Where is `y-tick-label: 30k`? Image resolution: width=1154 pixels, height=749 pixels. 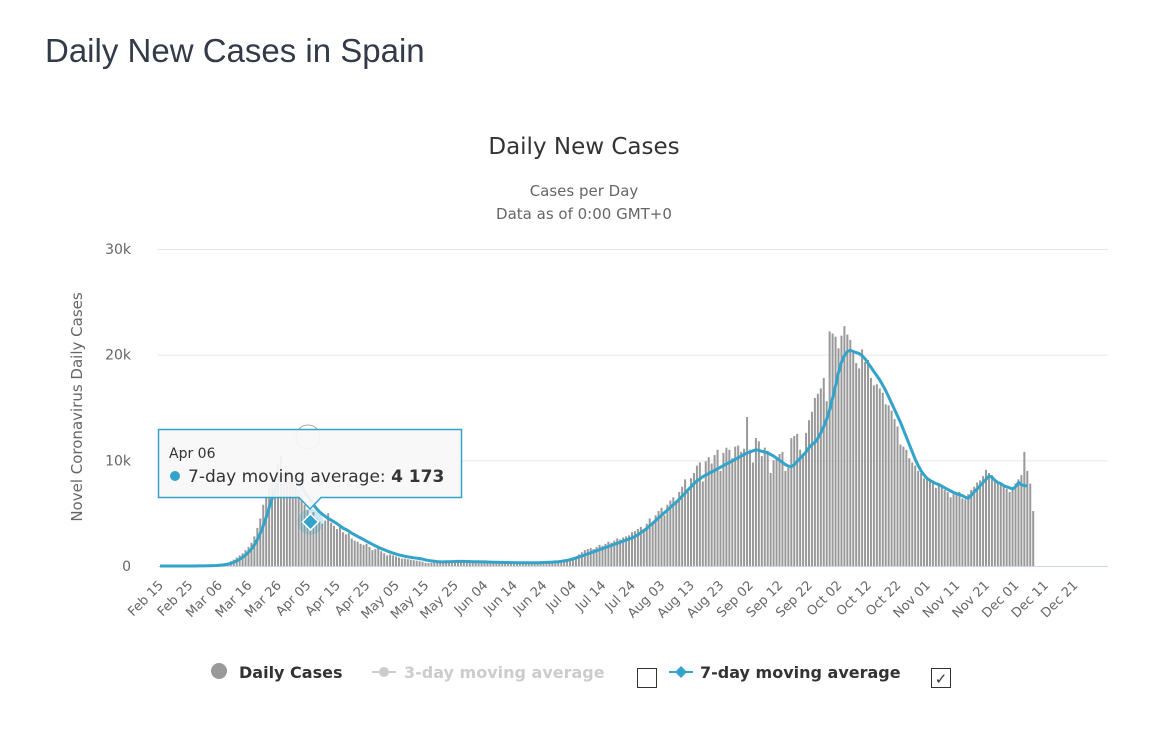 y-tick-label: 30k is located at coordinates (118, 250).